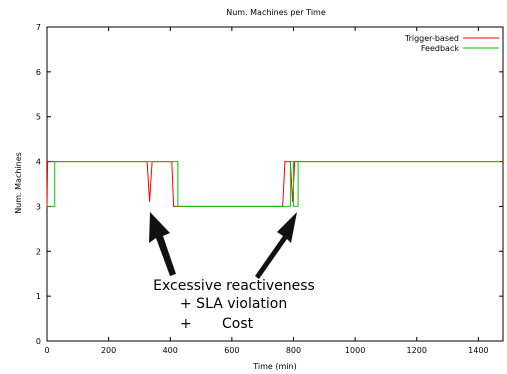 The width and height of the screenshot is (507, 374). I want to click on x-tick-label: 1400, so click(478, 350).